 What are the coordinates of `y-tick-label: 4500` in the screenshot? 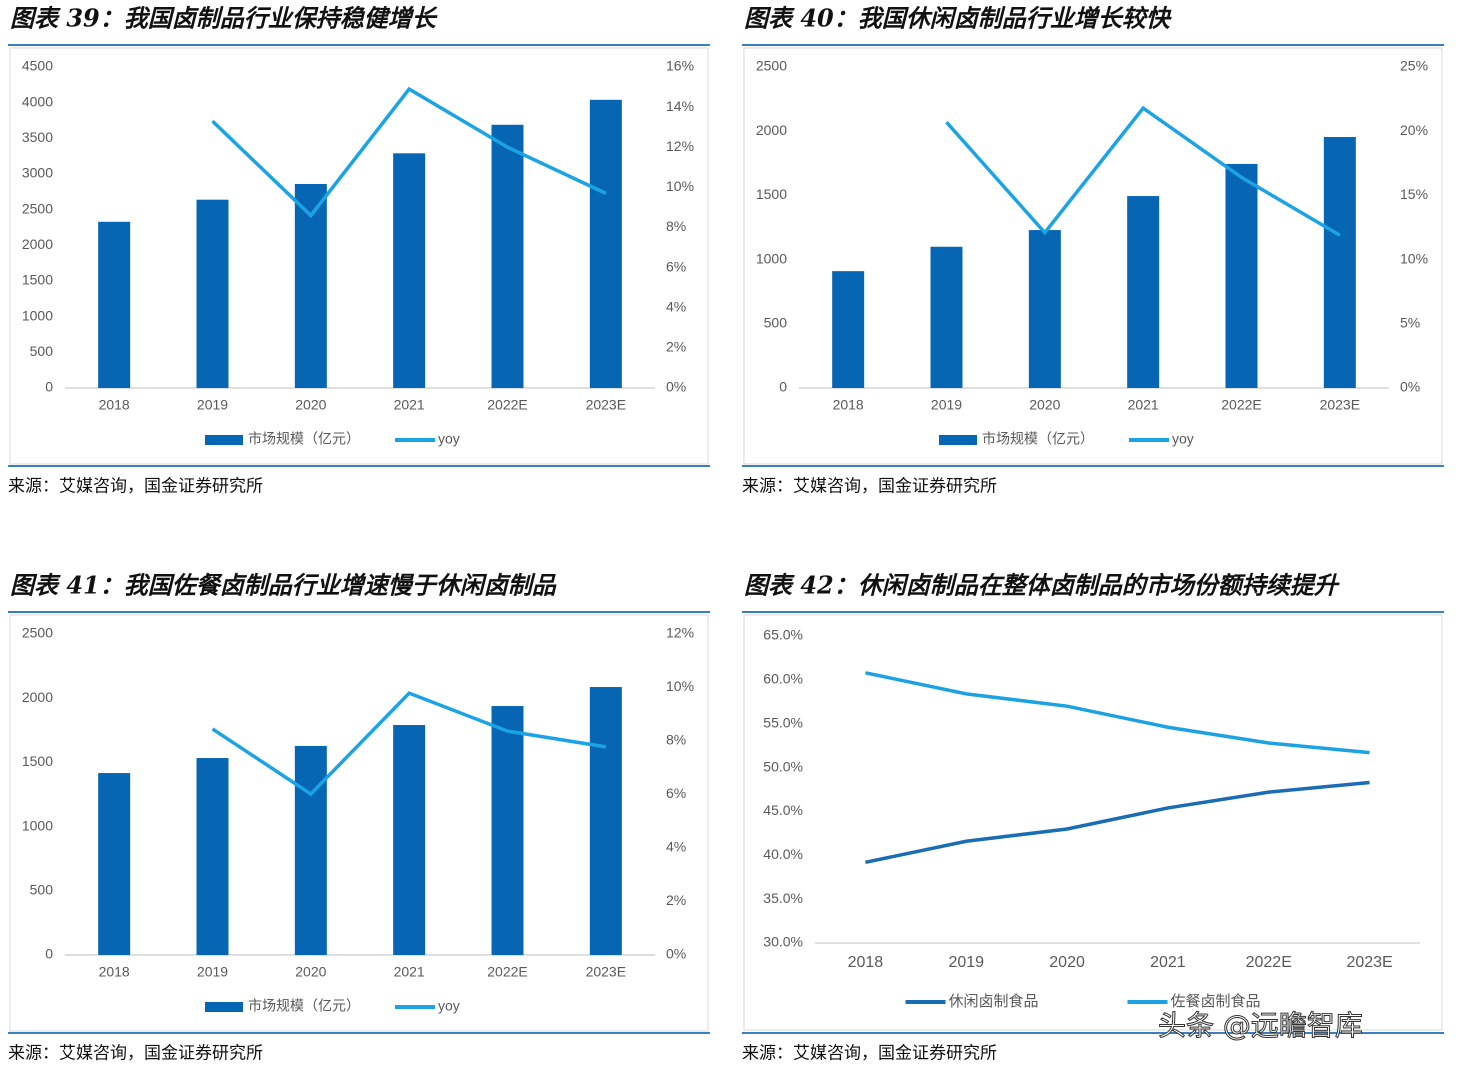 It's located at (37, 66).